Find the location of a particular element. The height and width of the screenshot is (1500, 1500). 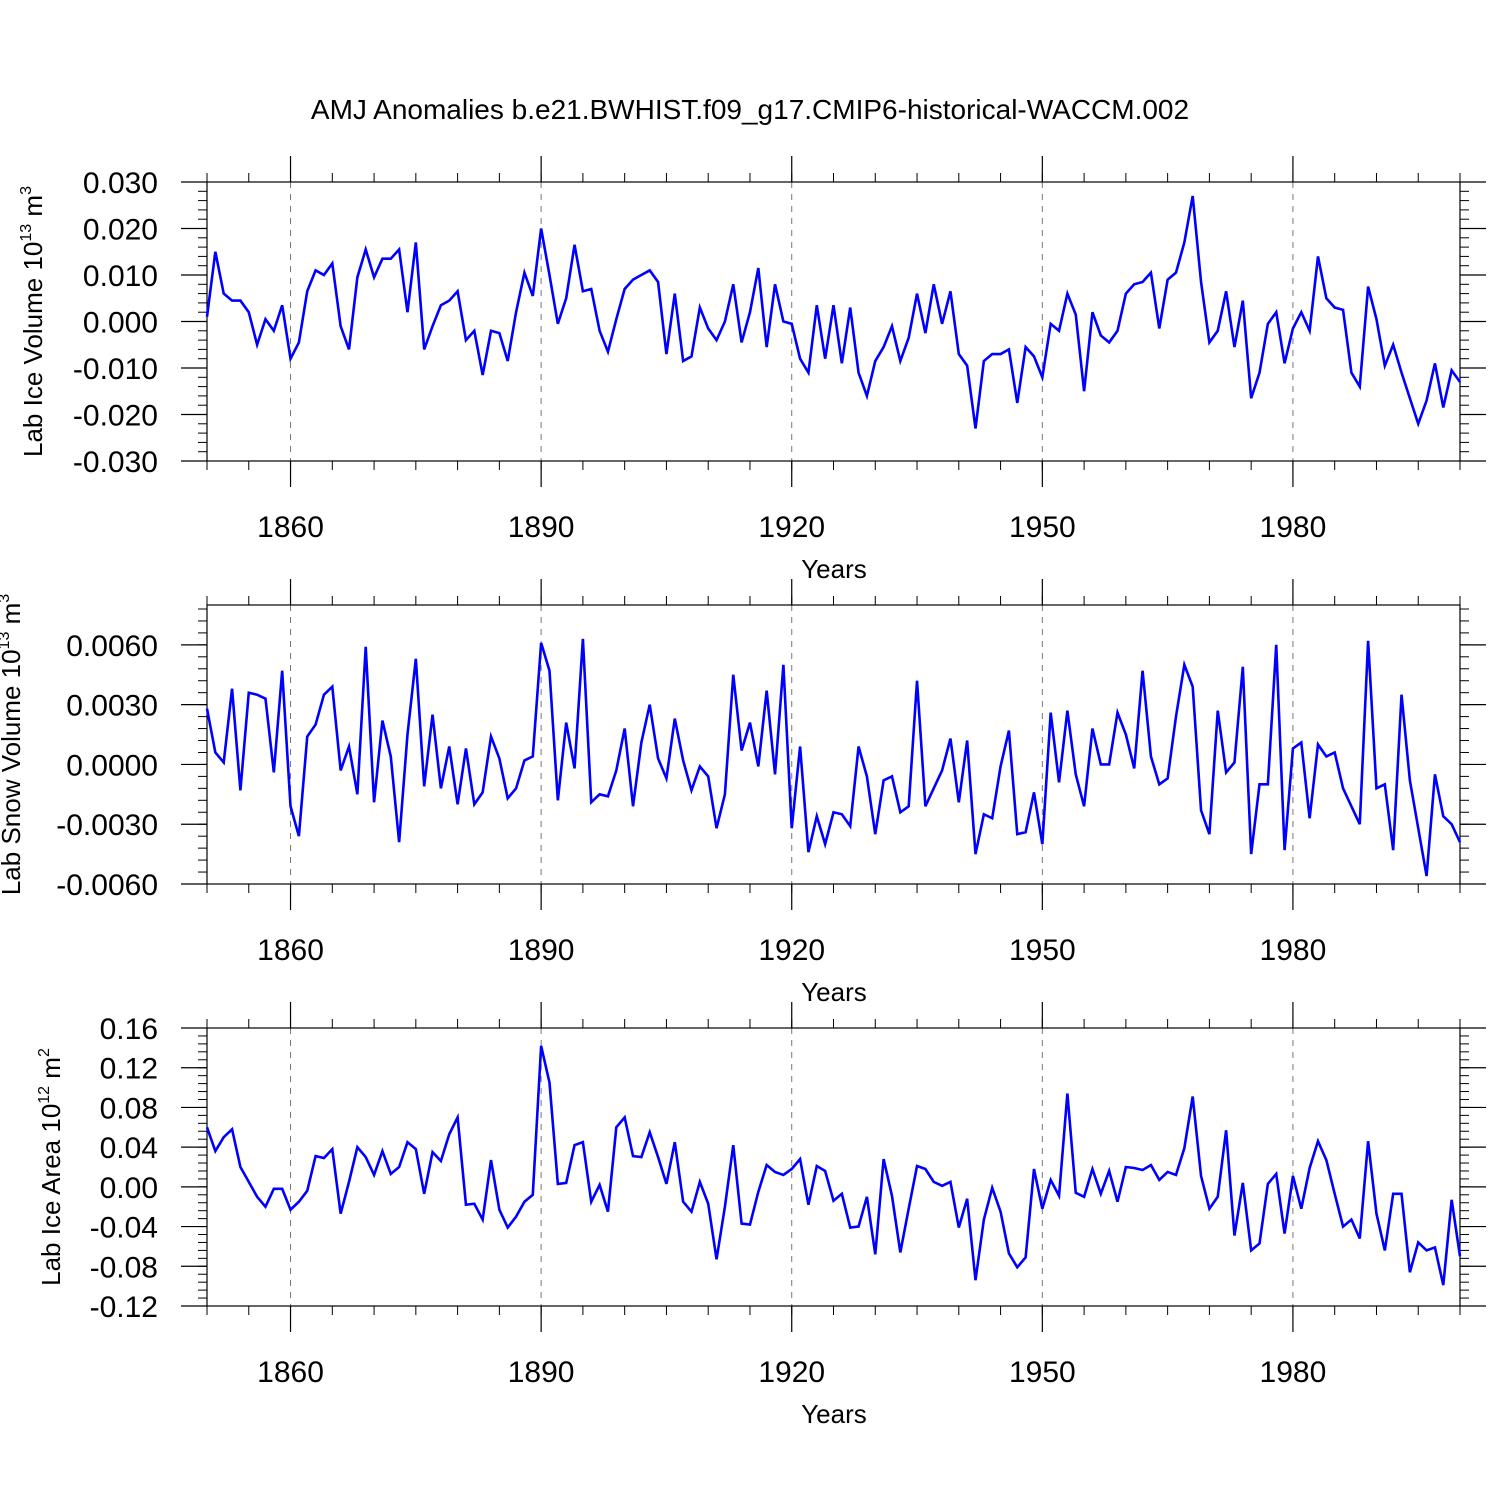

y-tick-label: -0.010 is located at coordinates (115, 369).